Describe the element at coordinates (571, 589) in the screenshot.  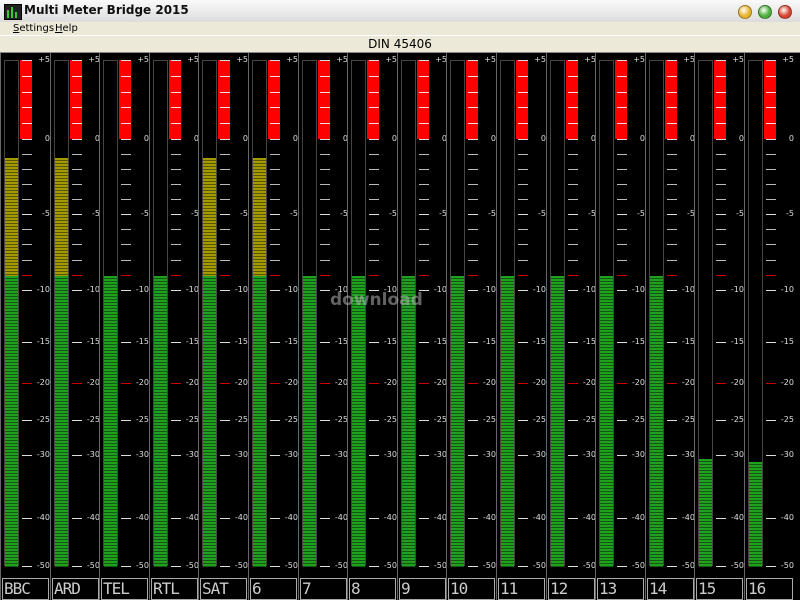
I see `channel-label: 12` at that location.